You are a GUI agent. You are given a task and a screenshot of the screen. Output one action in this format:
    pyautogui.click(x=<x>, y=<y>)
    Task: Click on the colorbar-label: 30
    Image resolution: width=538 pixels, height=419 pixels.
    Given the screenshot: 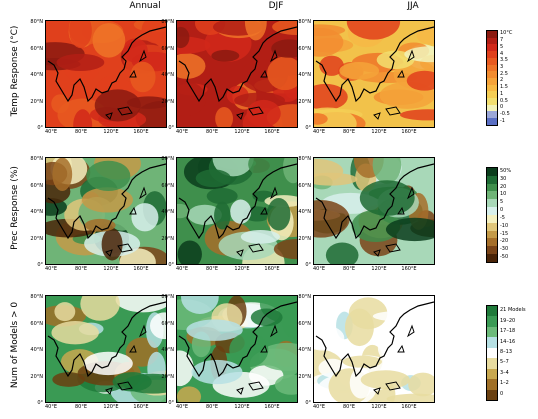 What is the action you would take?
    pyautogui.click(x=503, y=178)
    